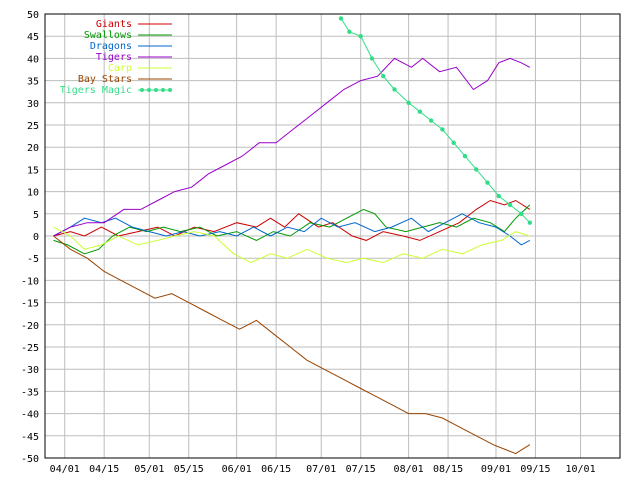  What do you see at coordinates (33, 148) in the screenshot?
I see `y-tick-label: 20` at bounding box center [33, 148].